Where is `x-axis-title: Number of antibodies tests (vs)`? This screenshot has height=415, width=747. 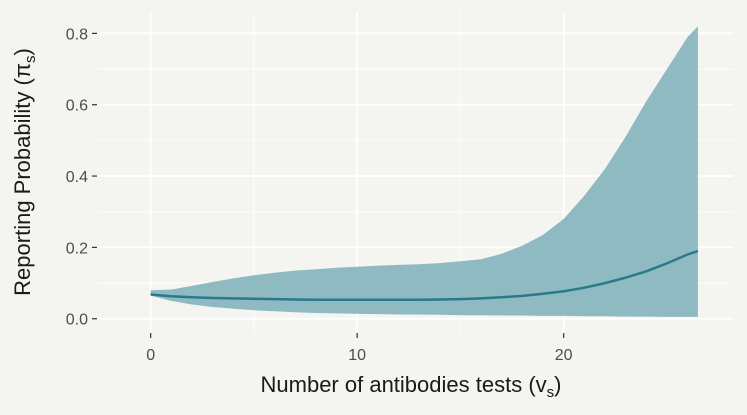 x-axis-title: Number of antibodies tests (vs) is located at coordinates (411, 386).